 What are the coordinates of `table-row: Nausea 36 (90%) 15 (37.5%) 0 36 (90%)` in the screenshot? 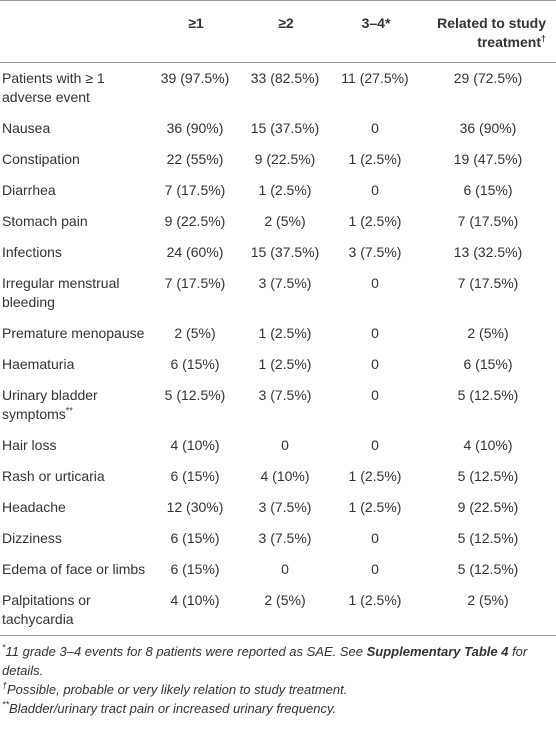 It's located at (278, 128).